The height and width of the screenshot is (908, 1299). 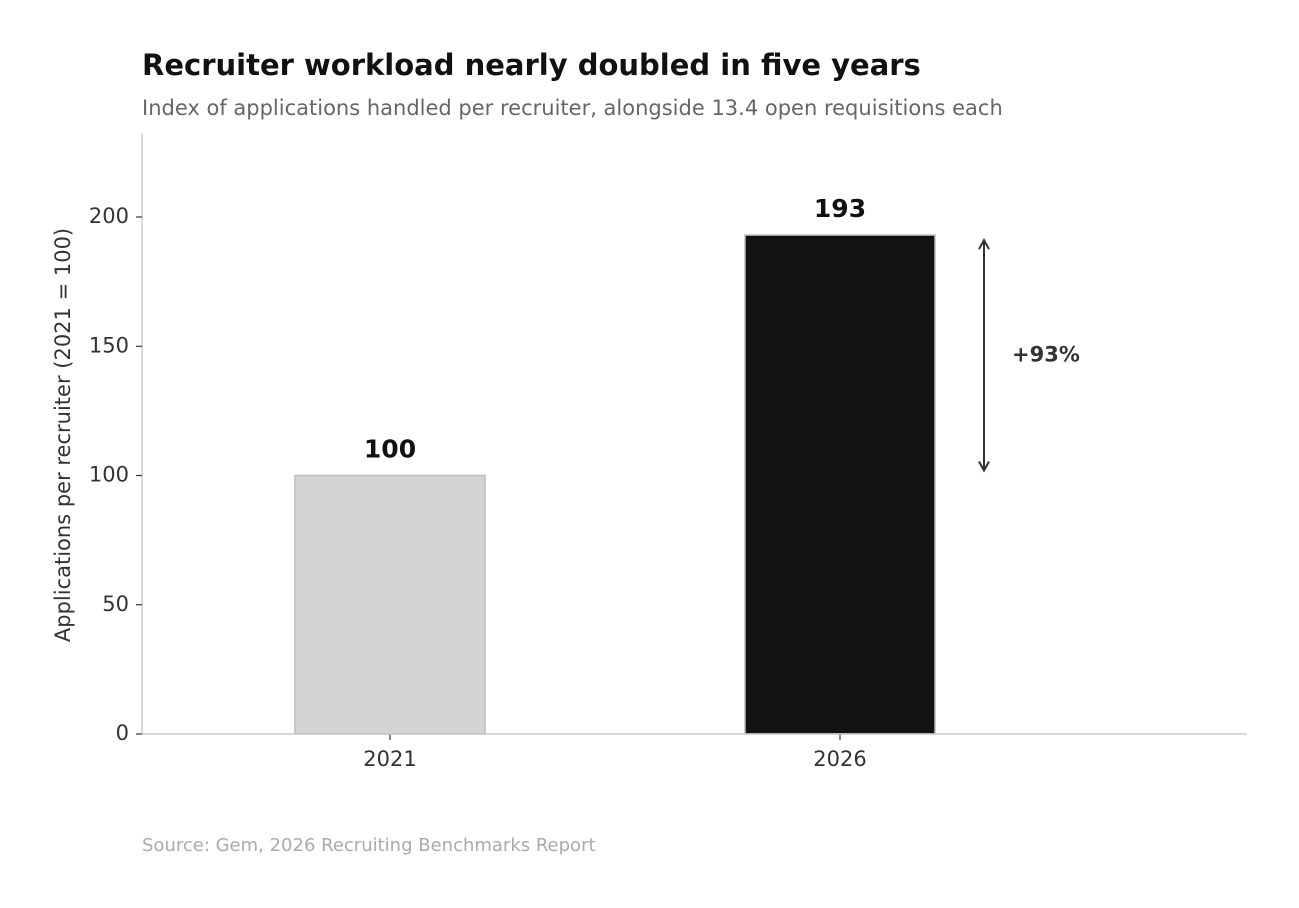 What do you see at coordinates (390, 449) in the screenshot?
I see `value-label: 100` at bounding box center [390, 449].